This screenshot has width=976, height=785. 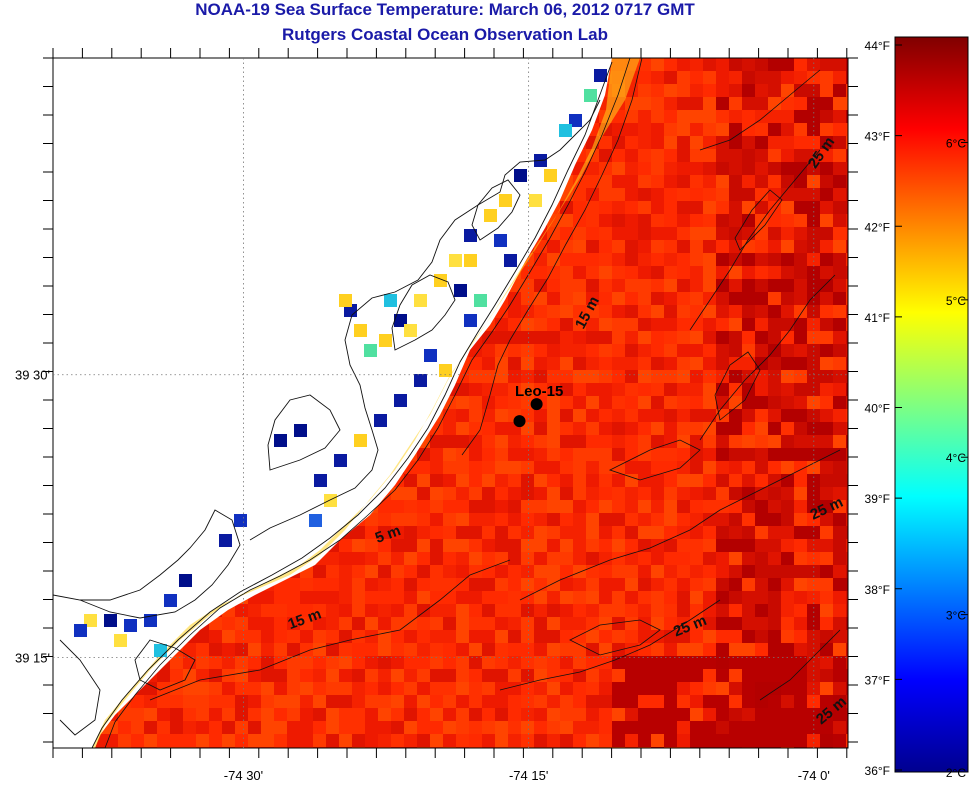 What do you see at coordinates (445, 34) in the screenshot?
I see `map-subtitle: Rutgers Coastal Ocean Observation Lab` at bounding box center [445, 34].